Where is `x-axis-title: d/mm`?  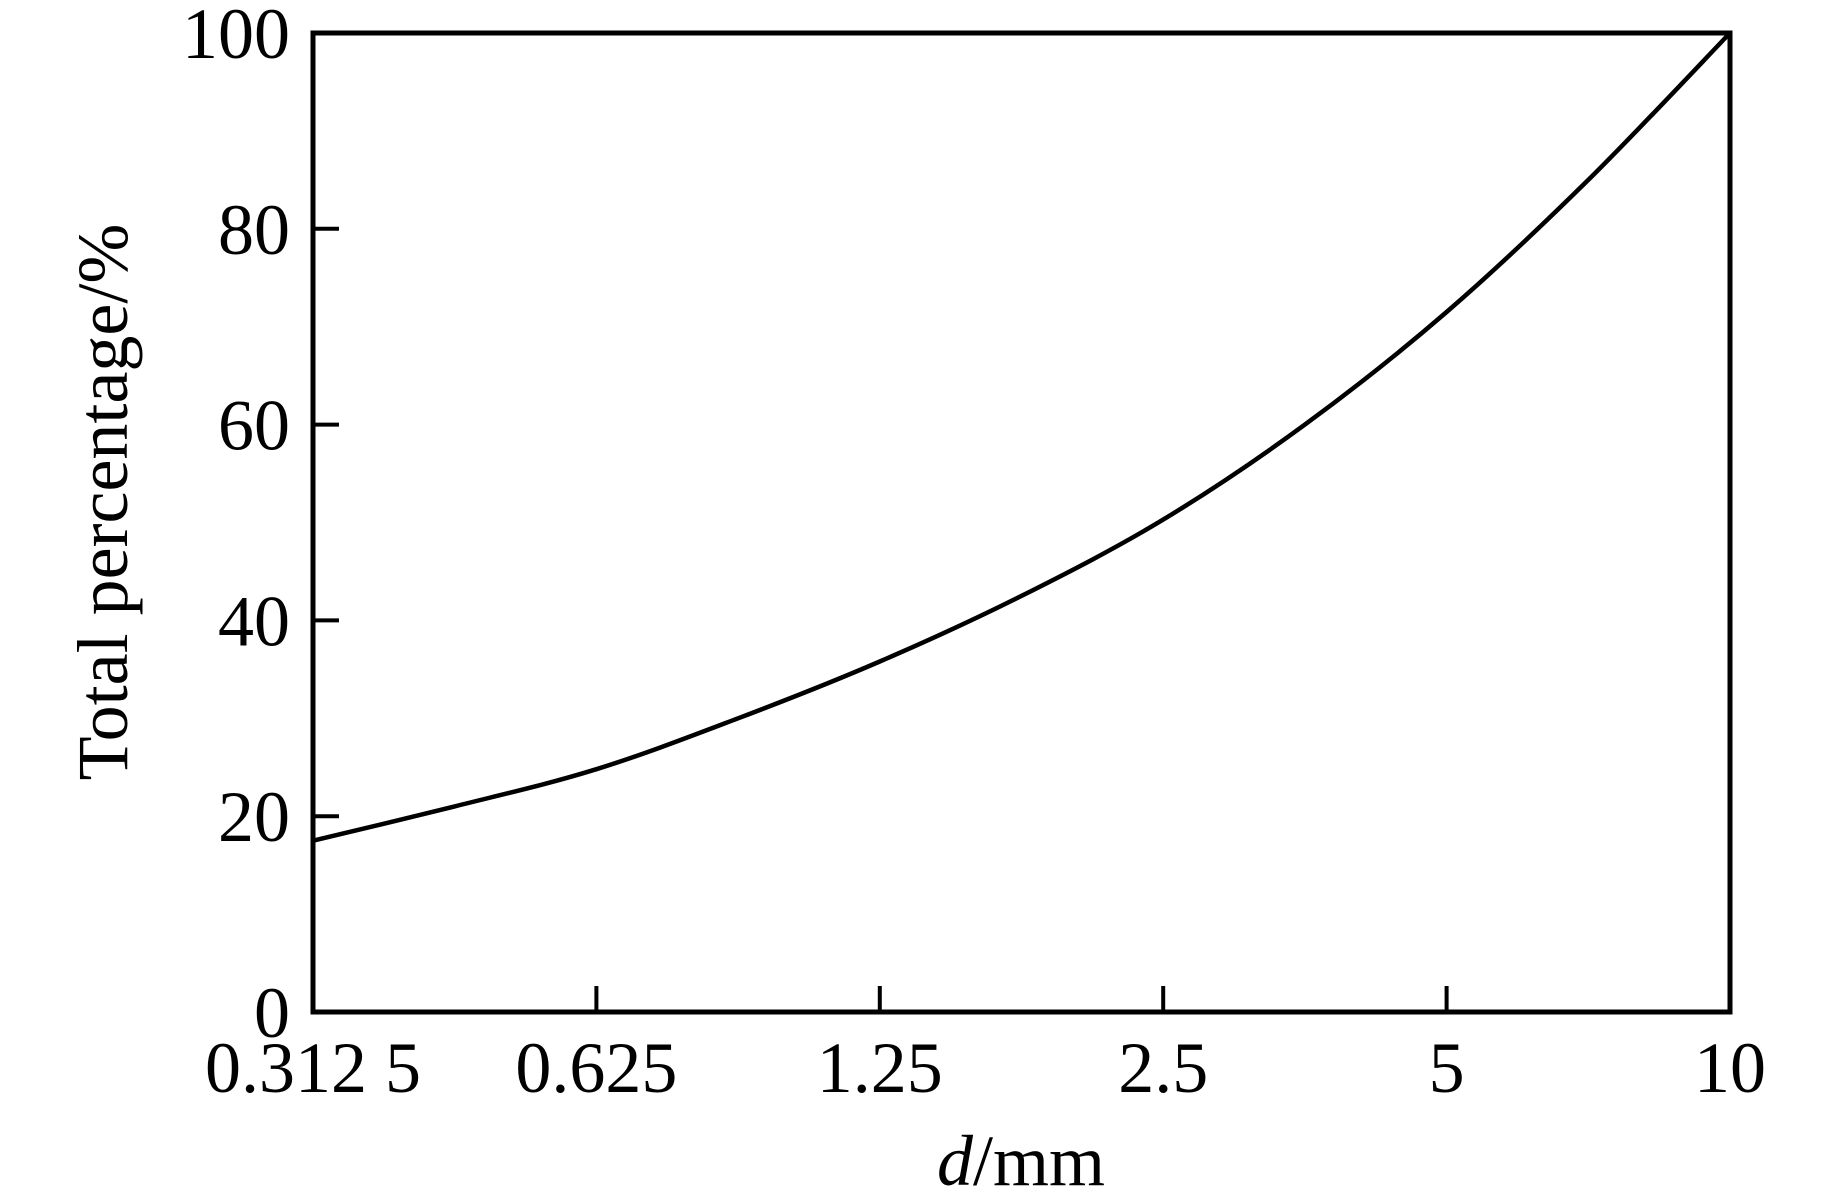 x-axis-title: d/mm is located at coordinates (1021, 1161).